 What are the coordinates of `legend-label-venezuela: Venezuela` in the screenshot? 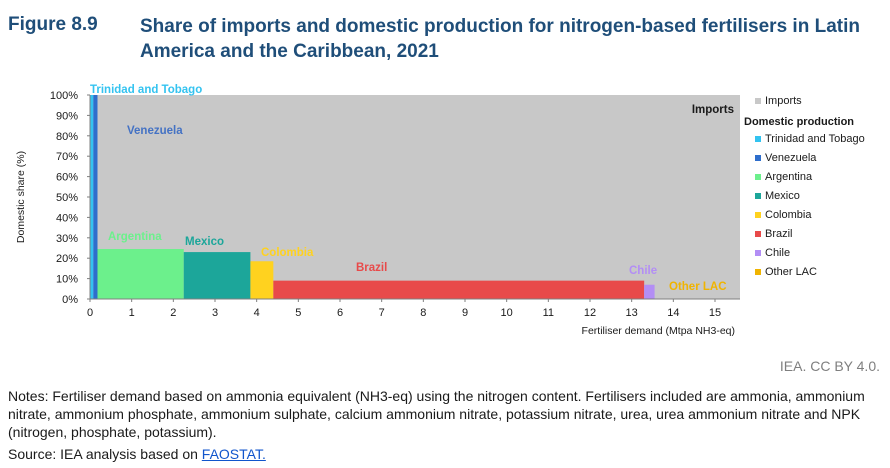 It's located at (791, 158).